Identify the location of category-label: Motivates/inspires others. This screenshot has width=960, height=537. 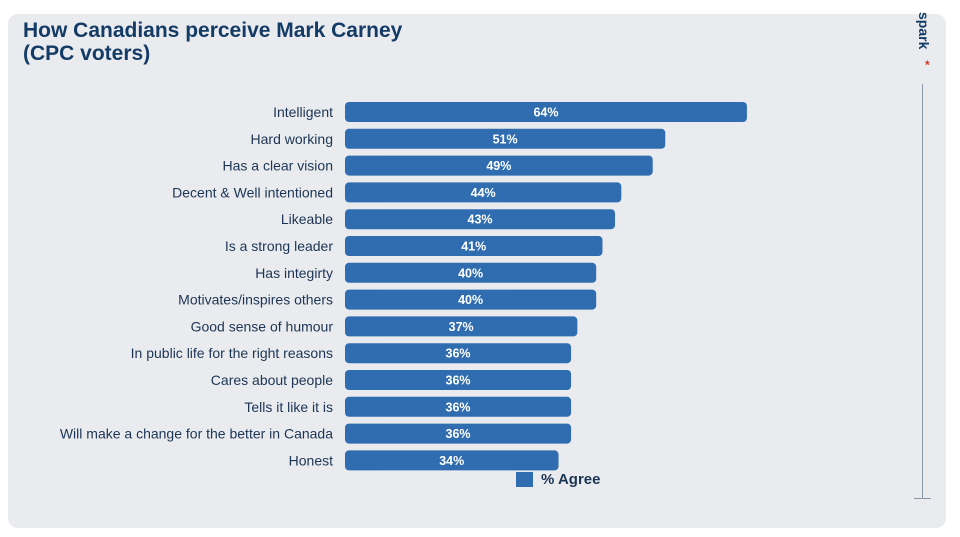
(255, 300).